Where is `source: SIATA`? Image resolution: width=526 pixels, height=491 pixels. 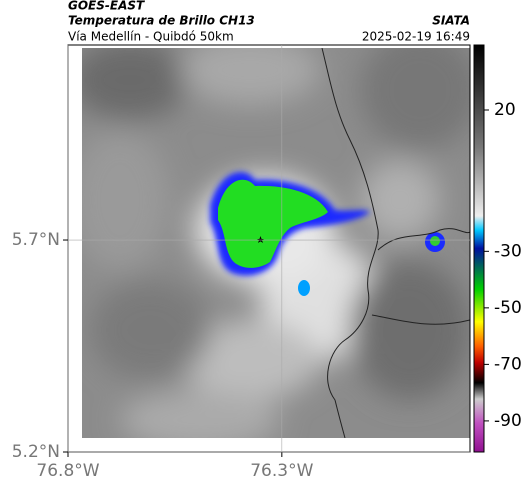 source: SIATA is located at coordinates (451, 21).